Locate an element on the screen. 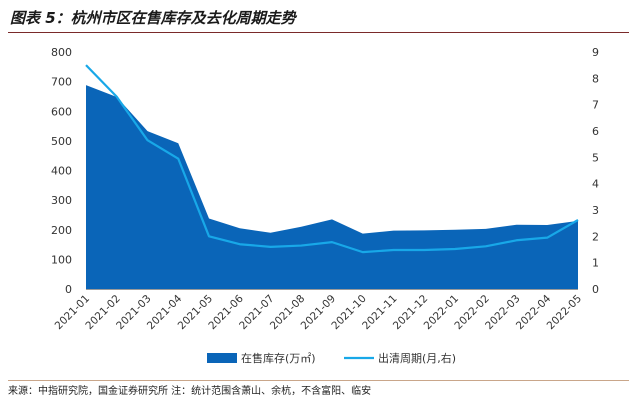  figure-title: 图表 5：杭州市区在售库存及去化周期走势 is located at coordinates (153, 18).